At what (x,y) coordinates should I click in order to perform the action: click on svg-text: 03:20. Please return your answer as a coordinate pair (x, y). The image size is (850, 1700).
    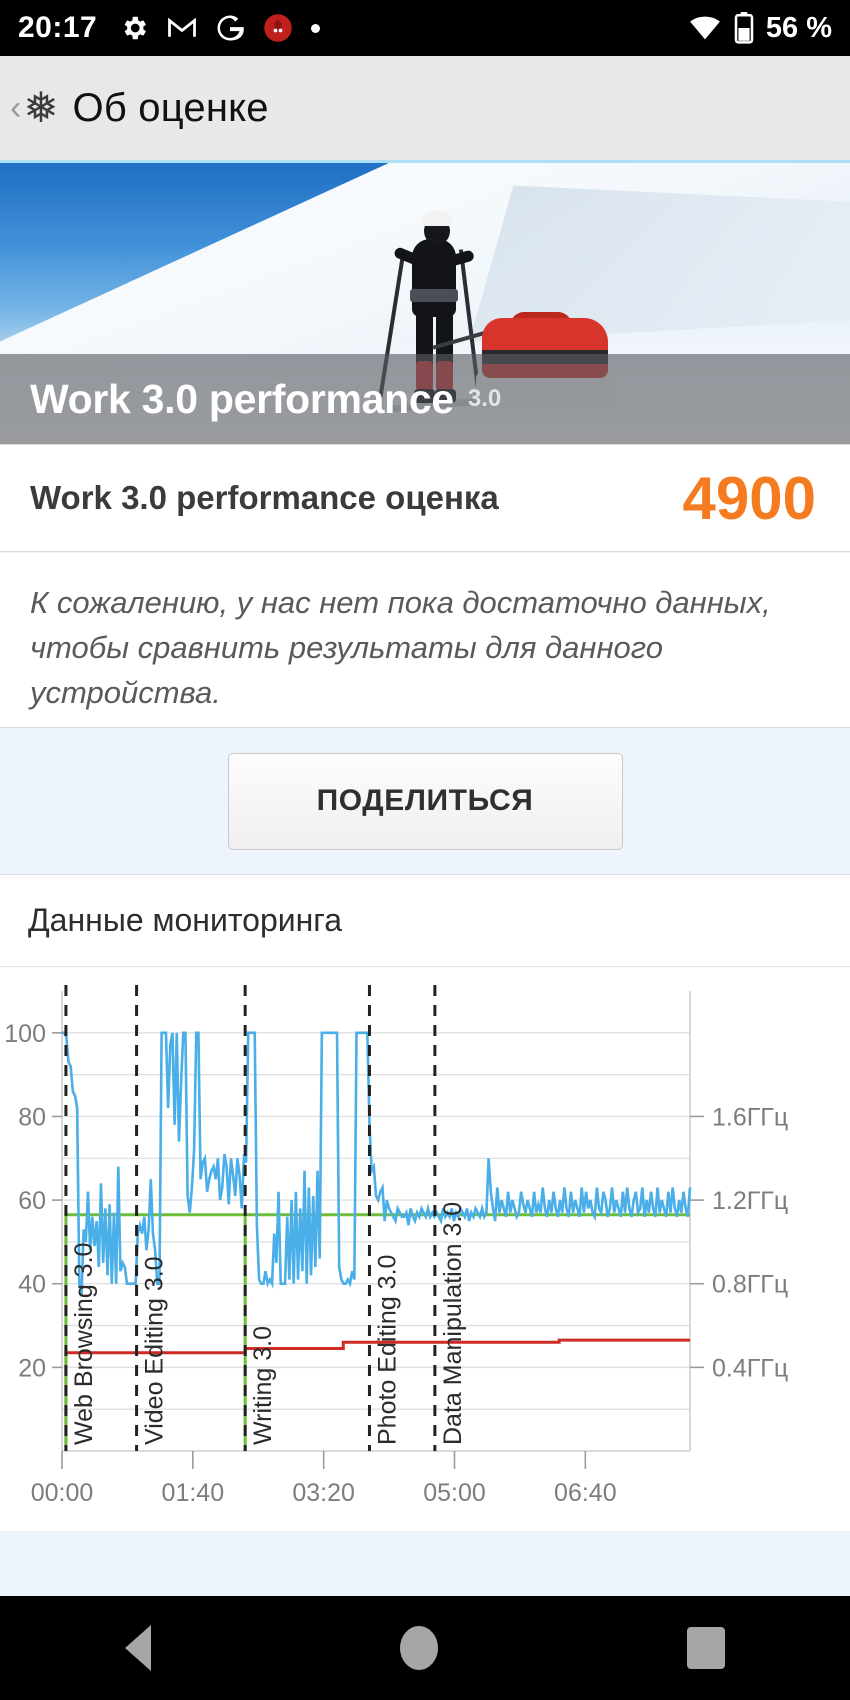
    Looking at the image, I should click on (323, 1493).